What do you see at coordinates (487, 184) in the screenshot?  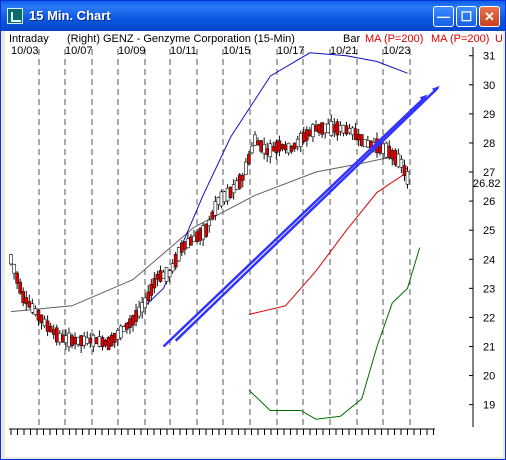 I see `last-price-label: 26.82` at bounding box center [487, 184].